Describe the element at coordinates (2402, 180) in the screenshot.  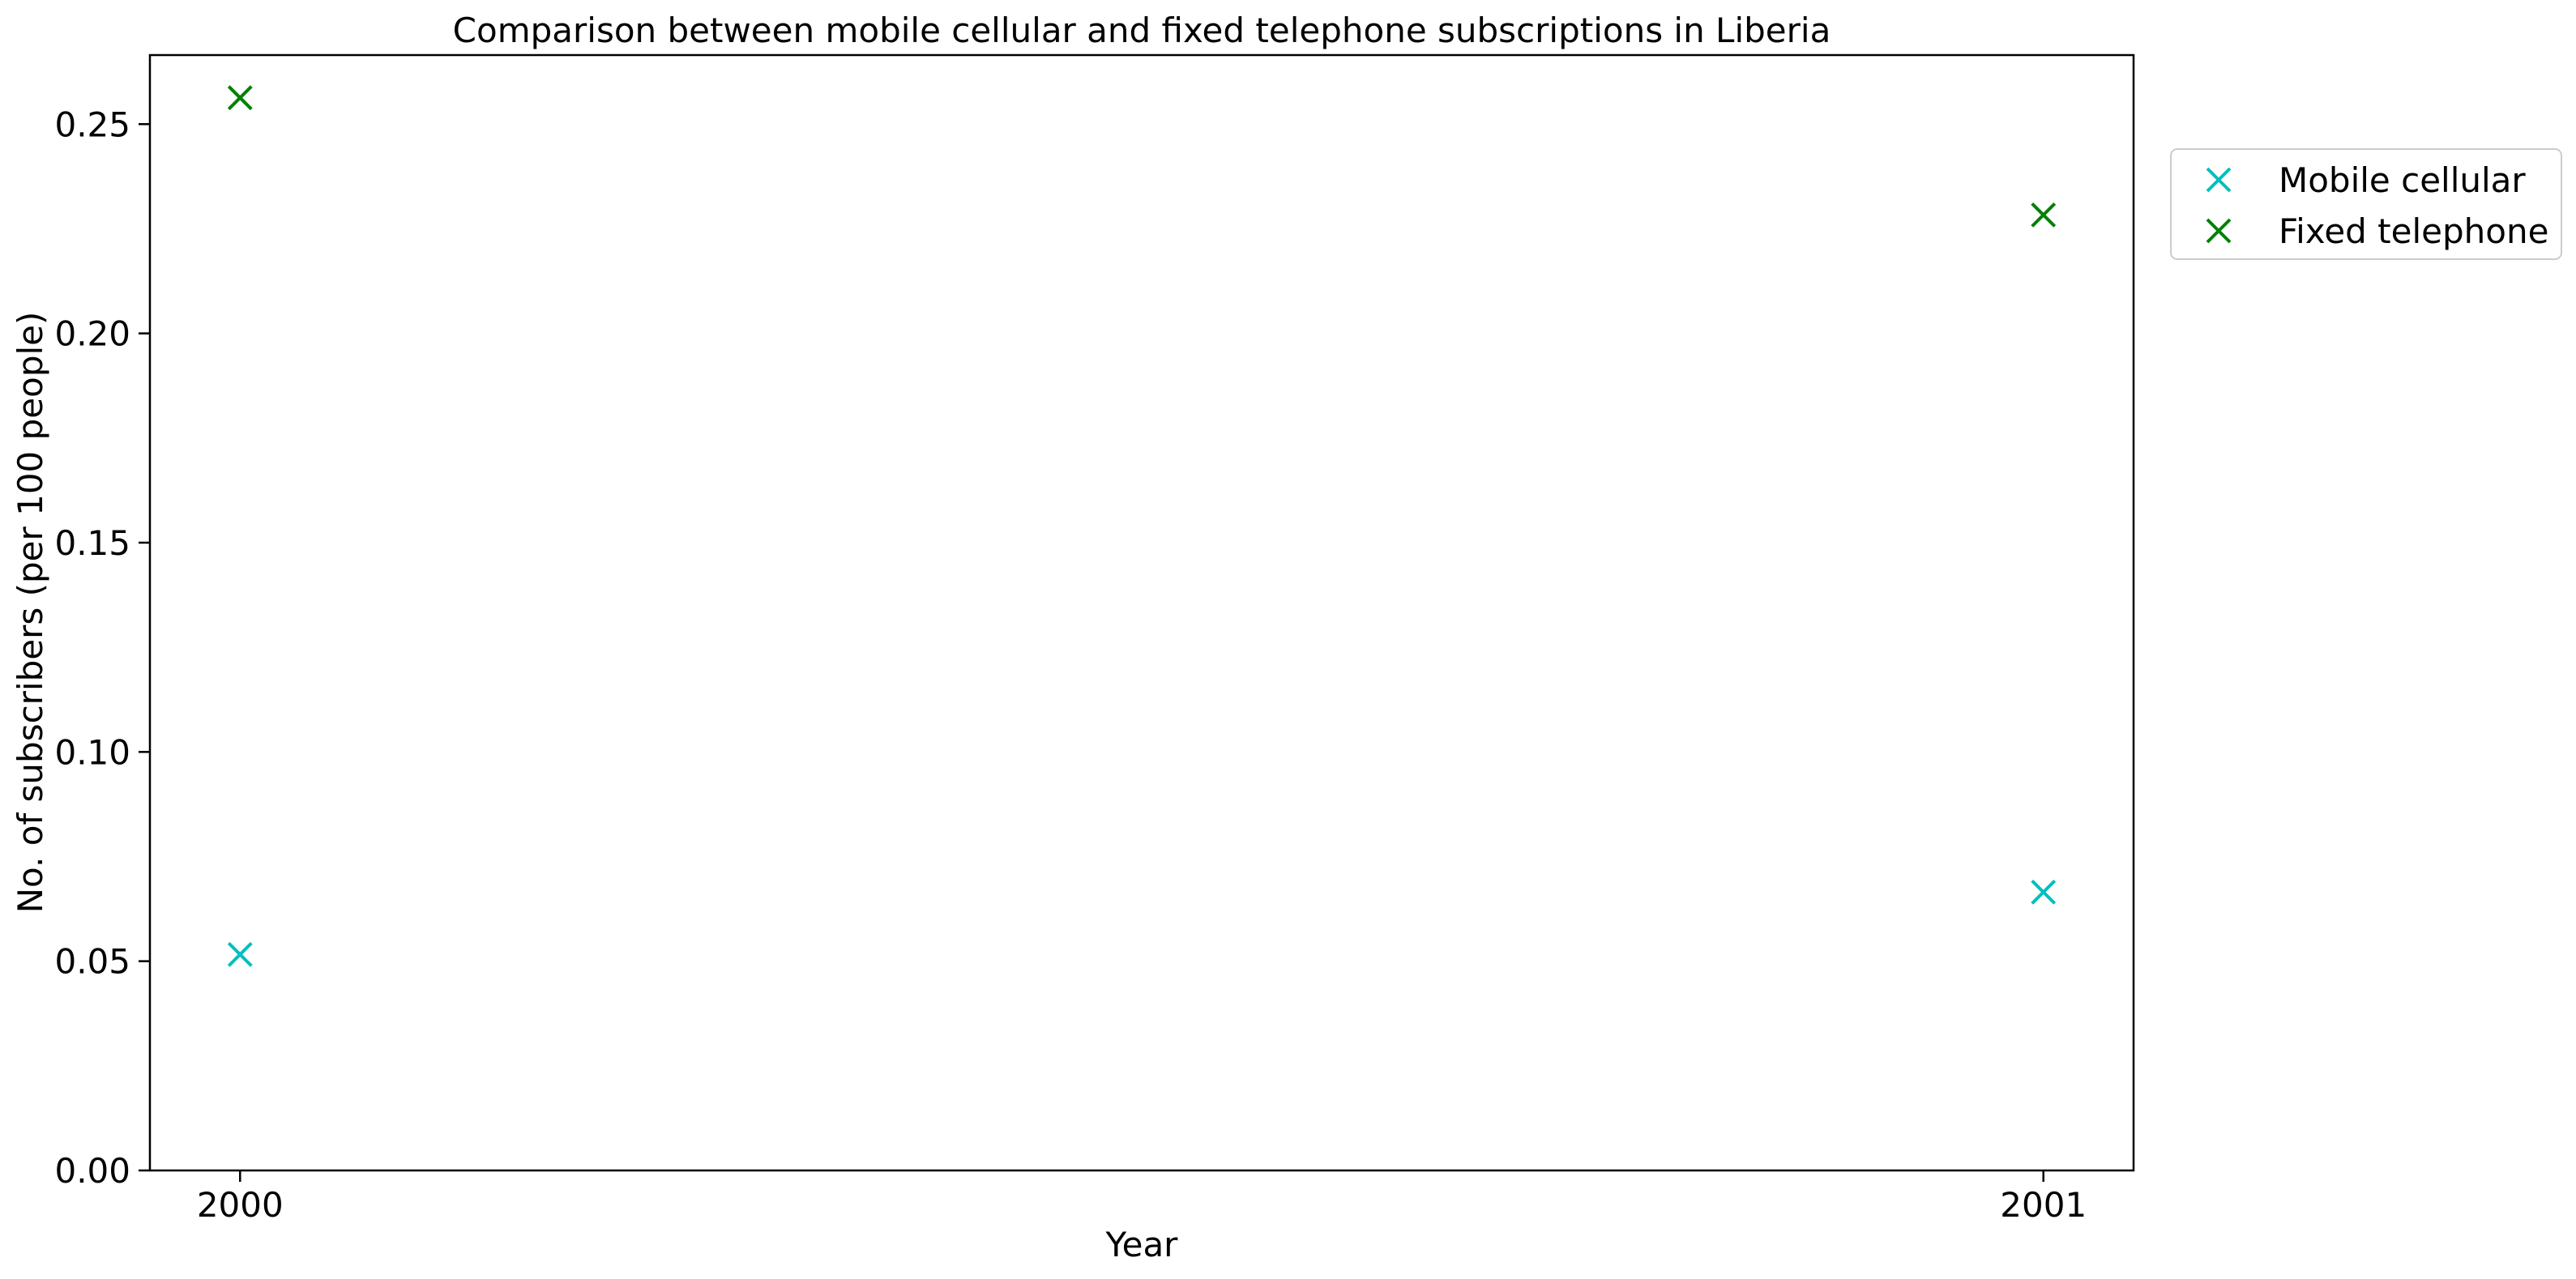
I see `legend-label-series-0: Mobile cellular` at that location.